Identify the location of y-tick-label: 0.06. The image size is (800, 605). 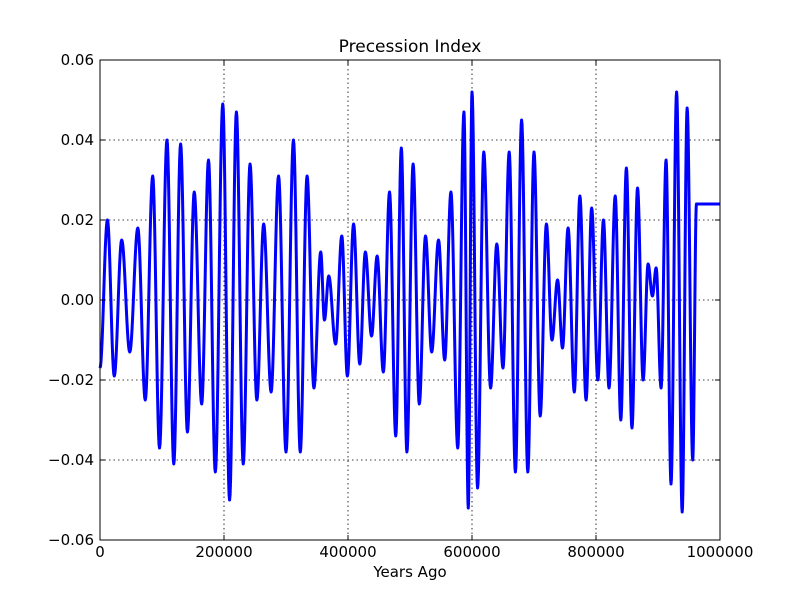
(77, 60).